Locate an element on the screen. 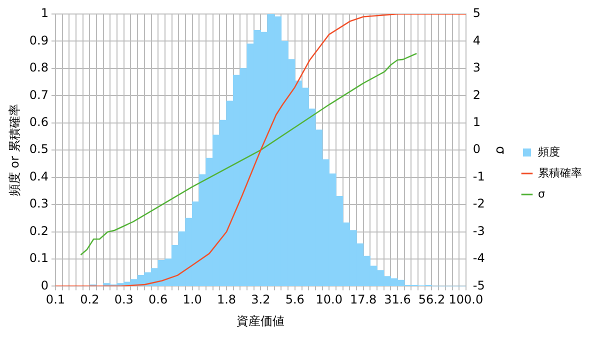 This screenshot has width=600, height=337. y-axis-title: 頻度 or 累積確率 is located at coordinates (14, 150).